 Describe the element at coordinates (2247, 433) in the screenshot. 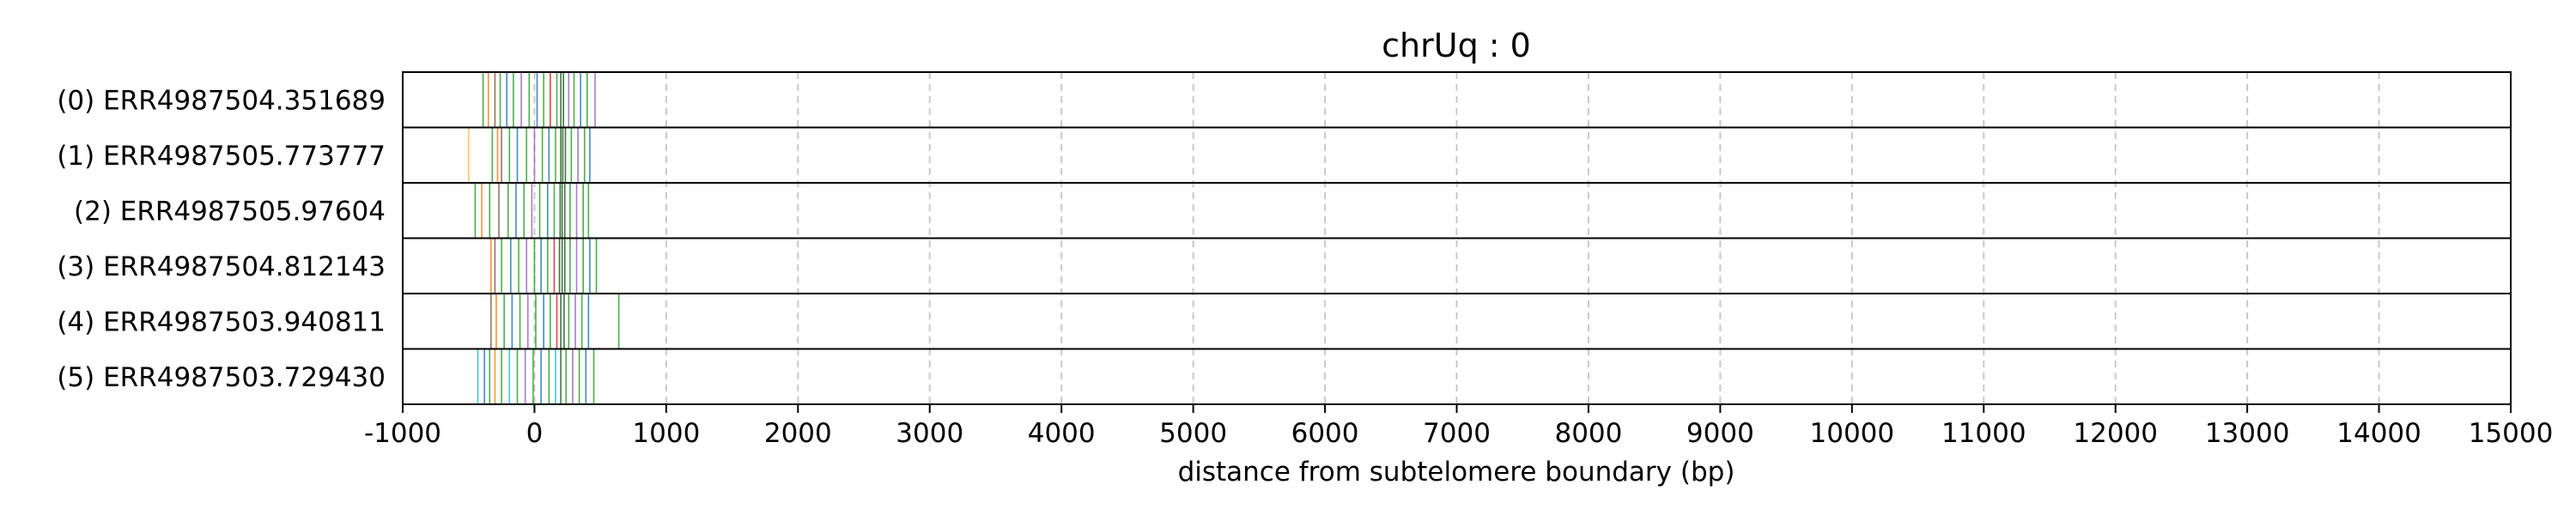

I see `x-tick-label: 13000` at that location.